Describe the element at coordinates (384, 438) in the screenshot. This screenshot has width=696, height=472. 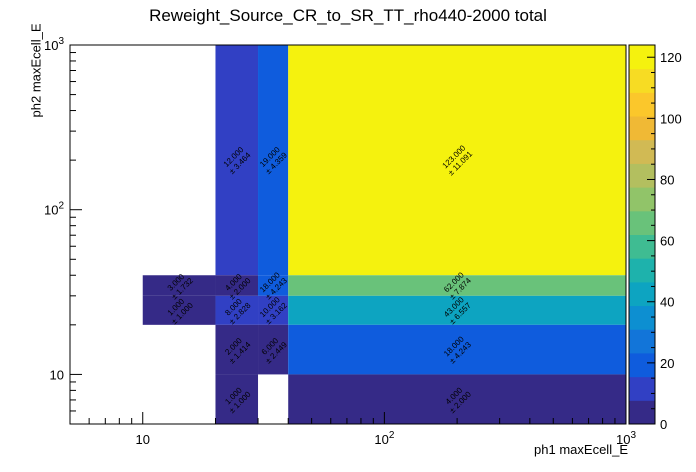
I see `x-tick-label: 10²` at that location.